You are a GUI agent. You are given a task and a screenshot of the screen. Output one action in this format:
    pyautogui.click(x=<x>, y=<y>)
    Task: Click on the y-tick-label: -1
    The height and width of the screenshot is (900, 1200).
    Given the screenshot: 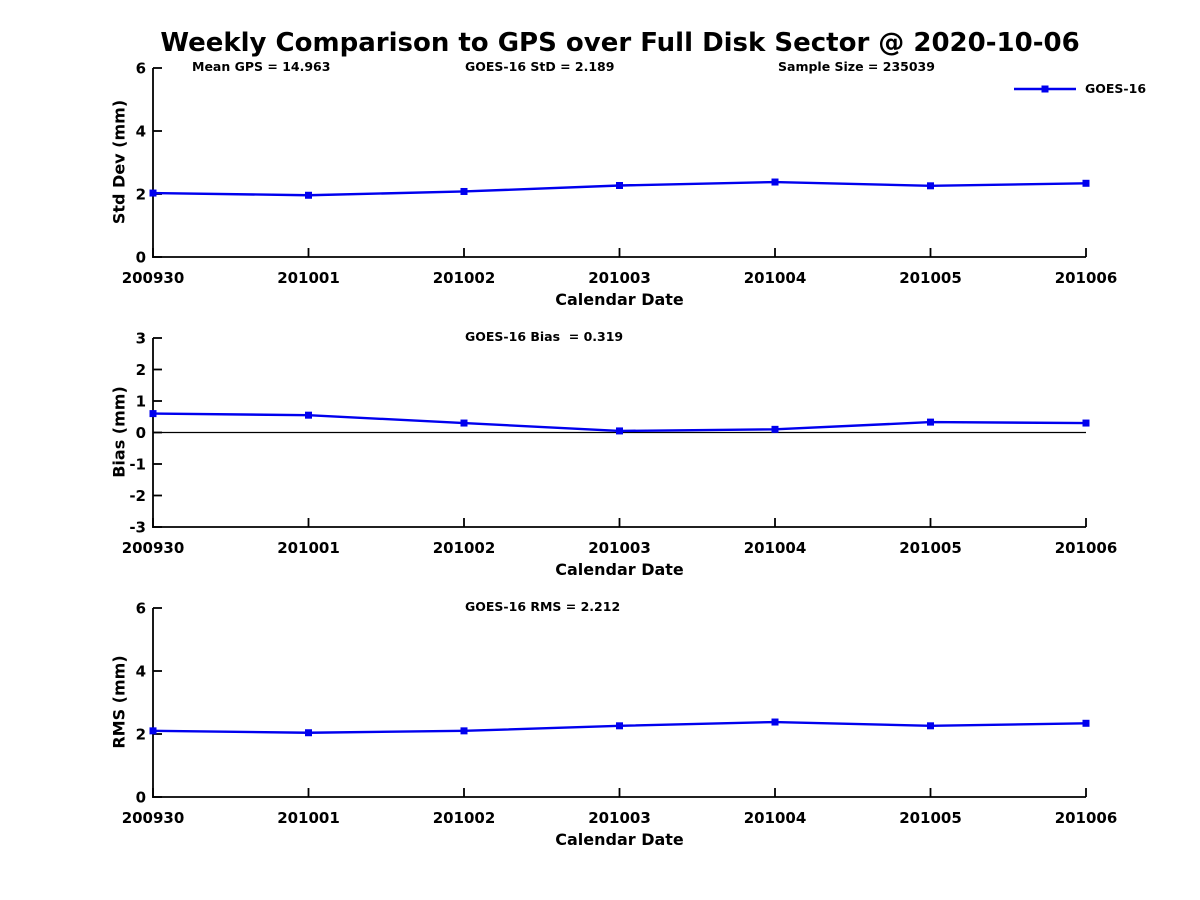 What is the action you would take?
    pyautogui.click(x=137, y=465)
    